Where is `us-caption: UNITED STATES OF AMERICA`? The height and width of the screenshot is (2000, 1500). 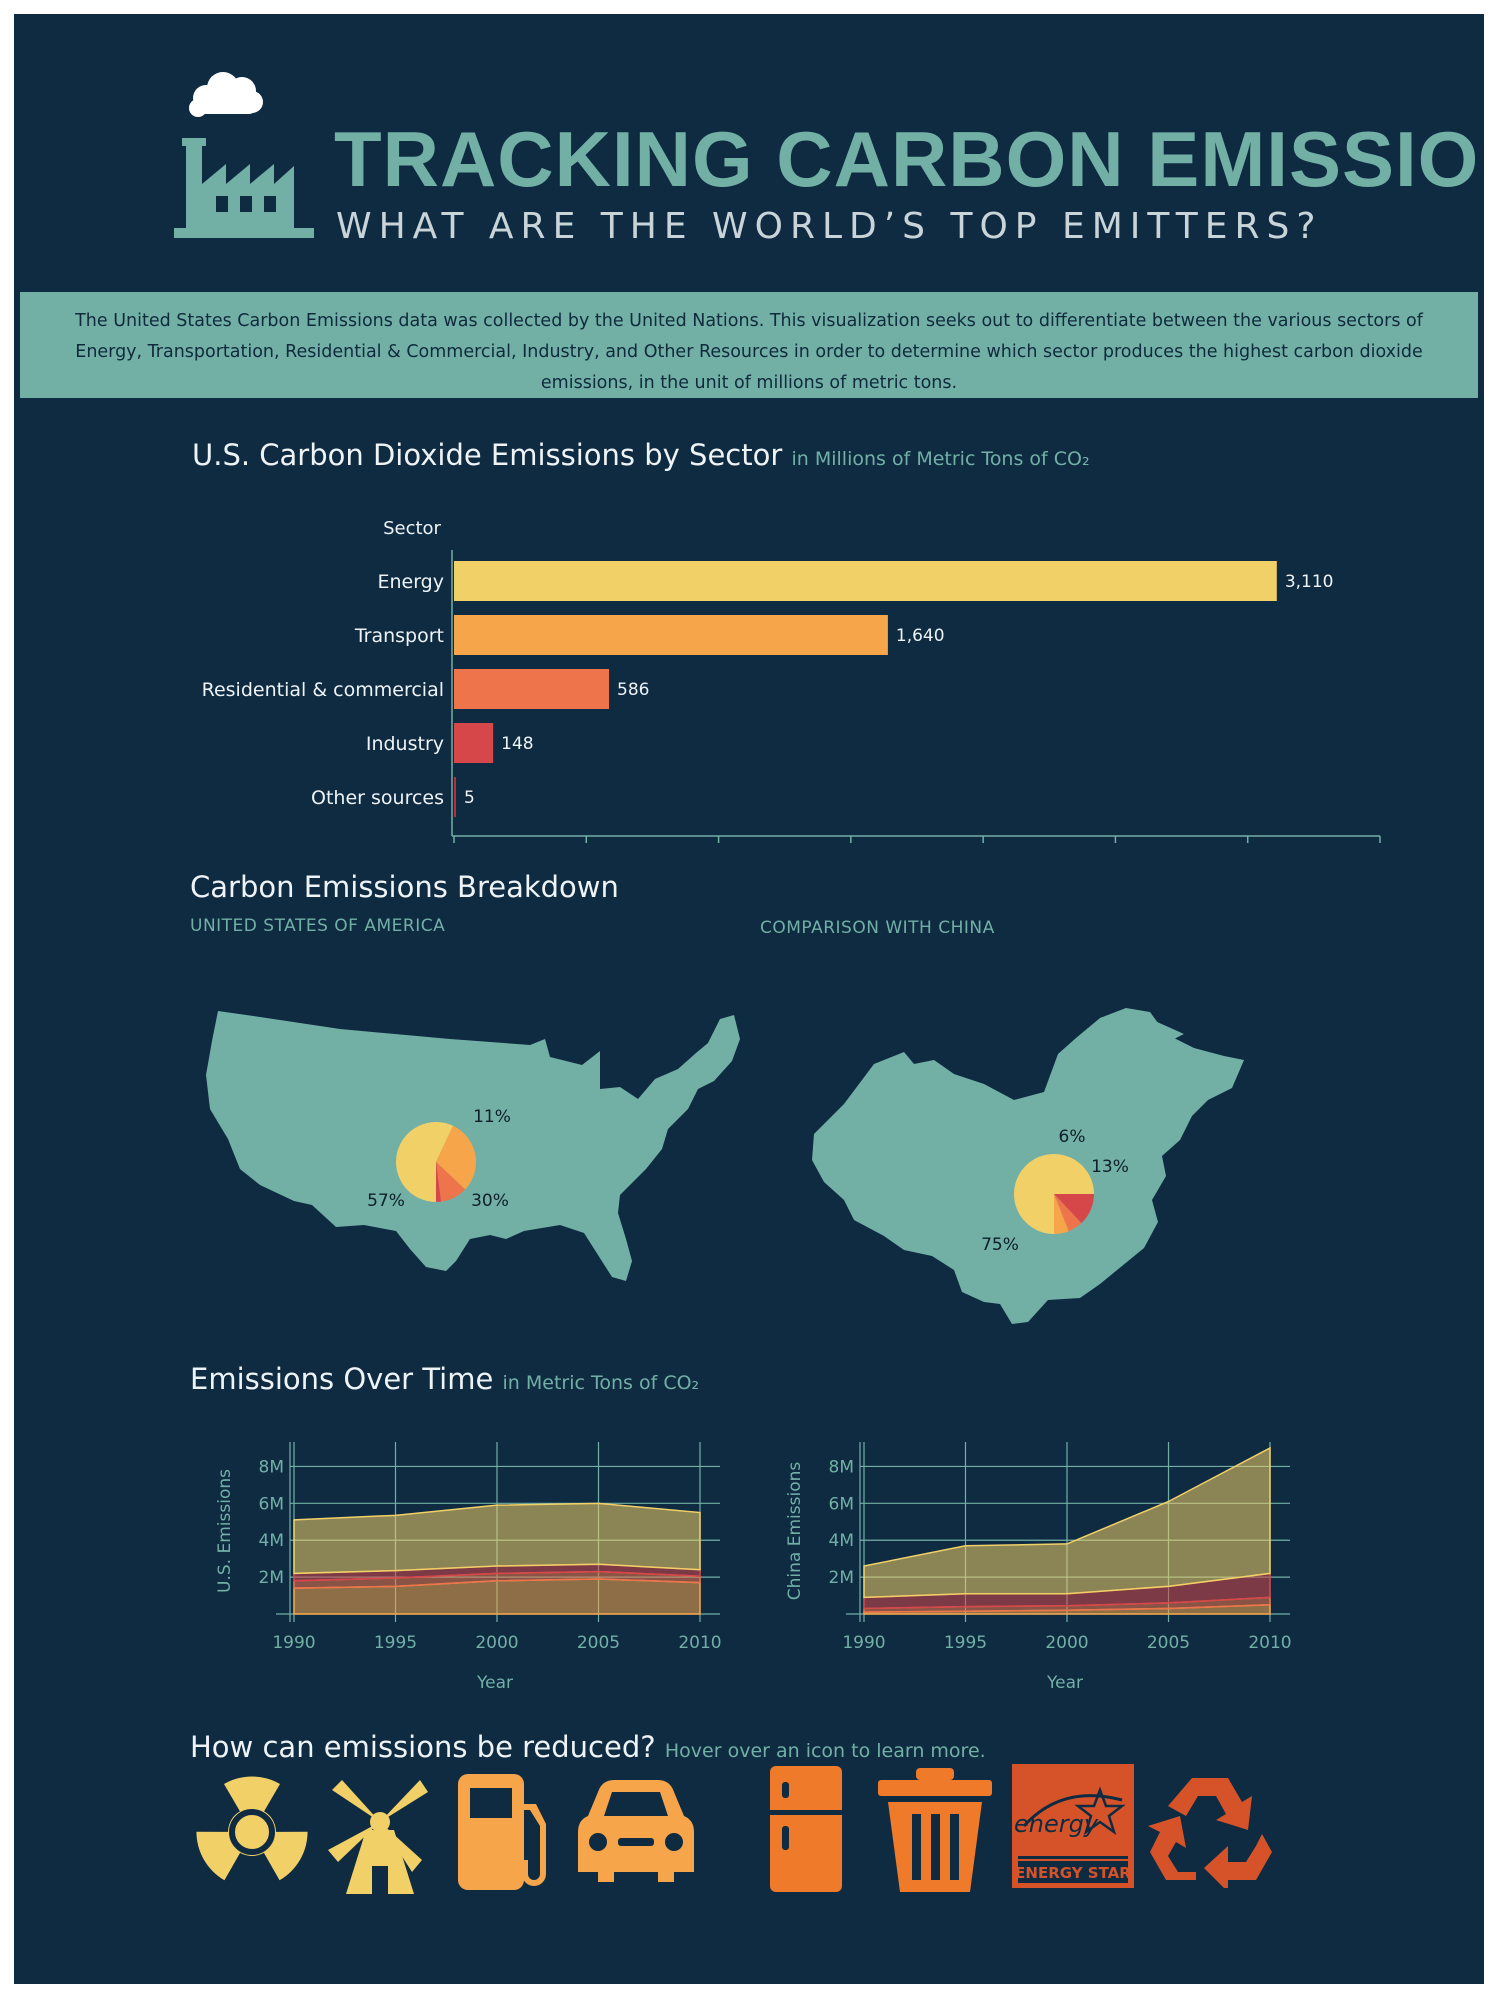
us-caption: UNITED STATES OF AMERICA is located at coordinates (318, 926).